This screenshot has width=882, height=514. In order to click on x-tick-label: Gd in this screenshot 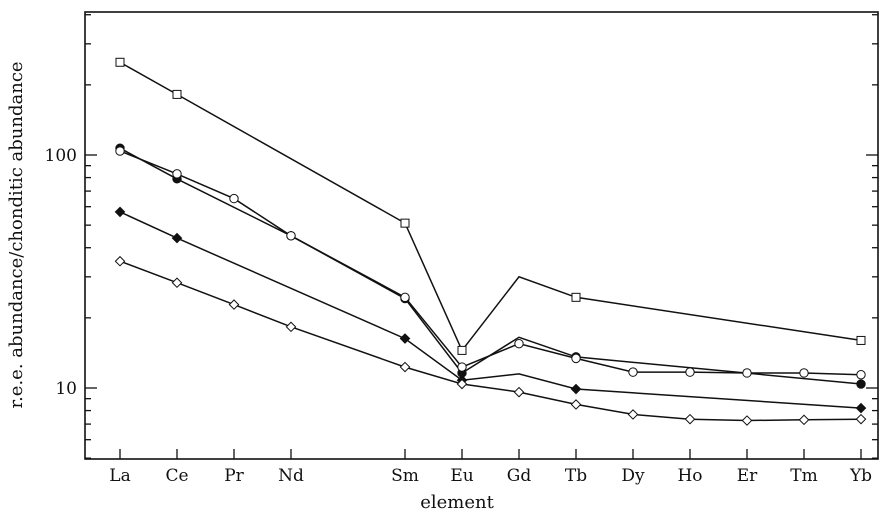, I will do `click(519, 476)`.